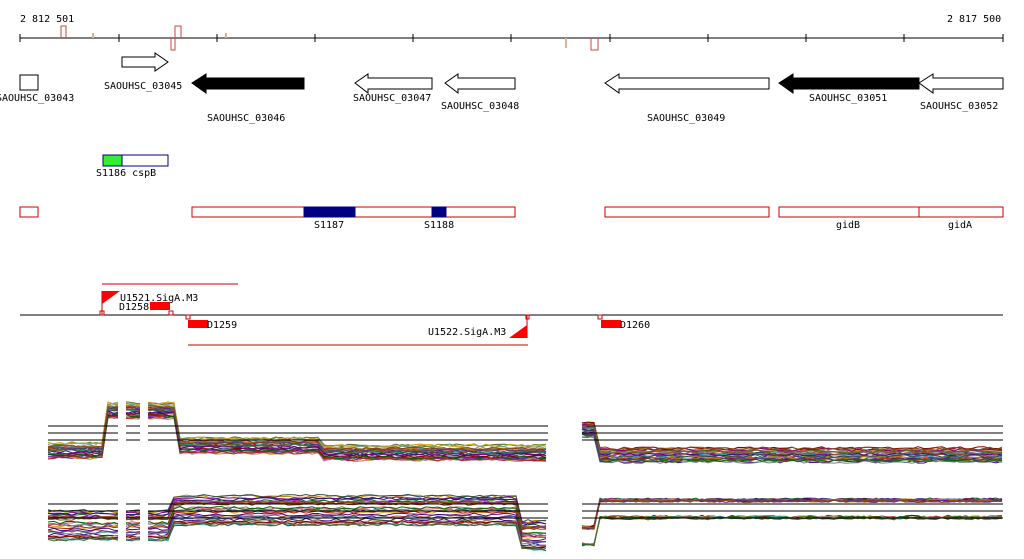  Describe the element at coordinates (37, 89) in the screenshot. I see `gene-saouhsc-03043: SAOUHSC_03043` at that location.